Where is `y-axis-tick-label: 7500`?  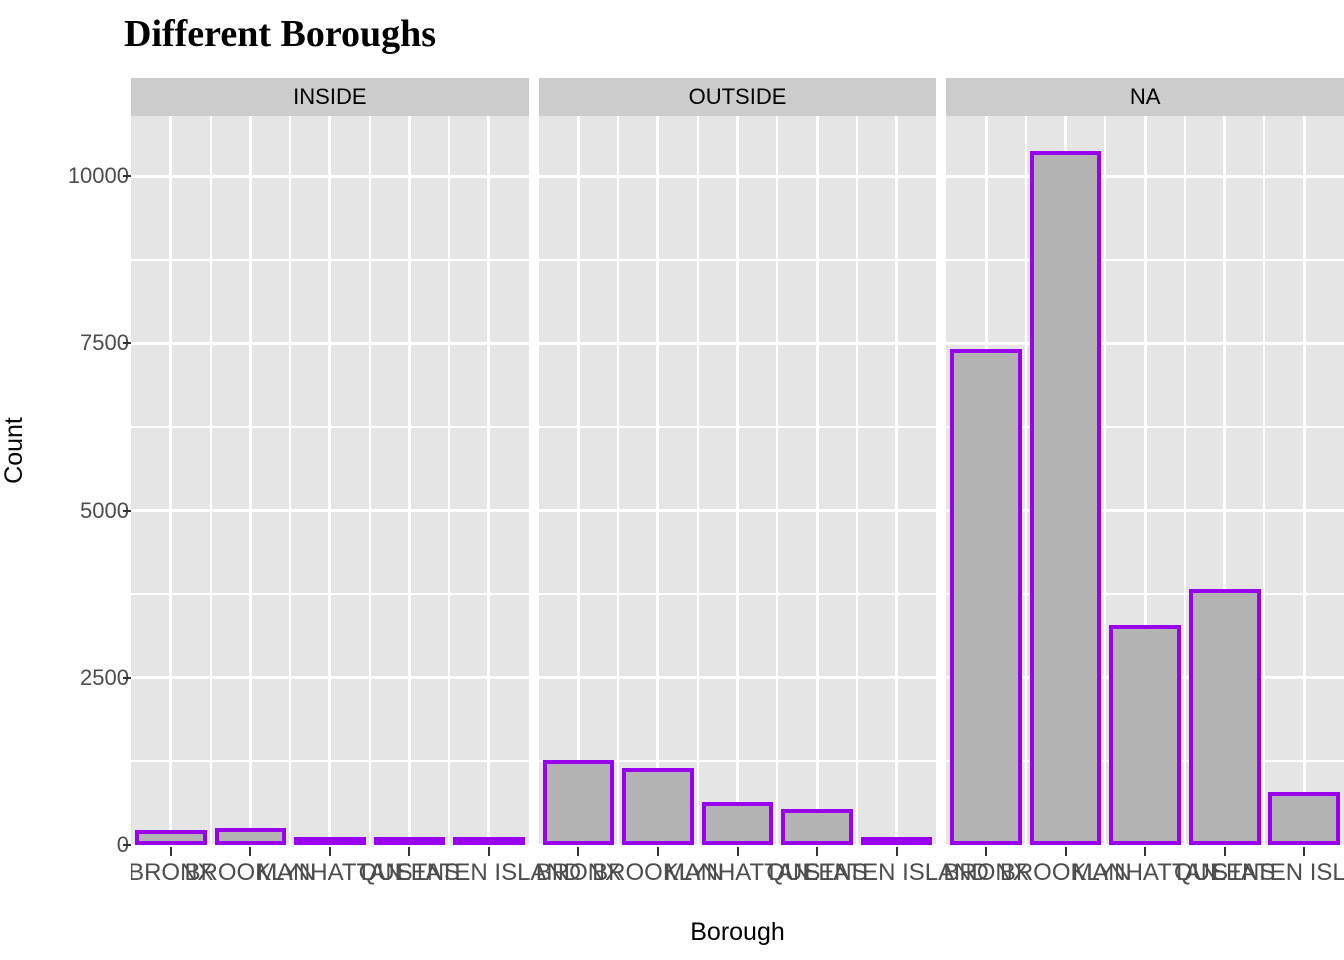 y-axis-tick-label: 7500 is located at coordinates (104, 343).